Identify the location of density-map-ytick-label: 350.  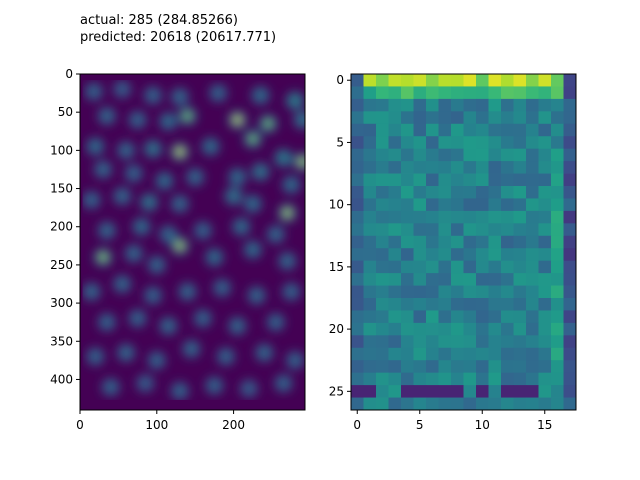
(61, 341).